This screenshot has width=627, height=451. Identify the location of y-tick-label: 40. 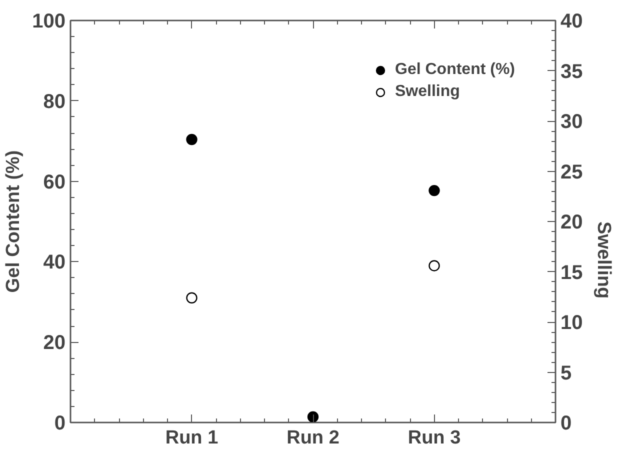
(54, 263).